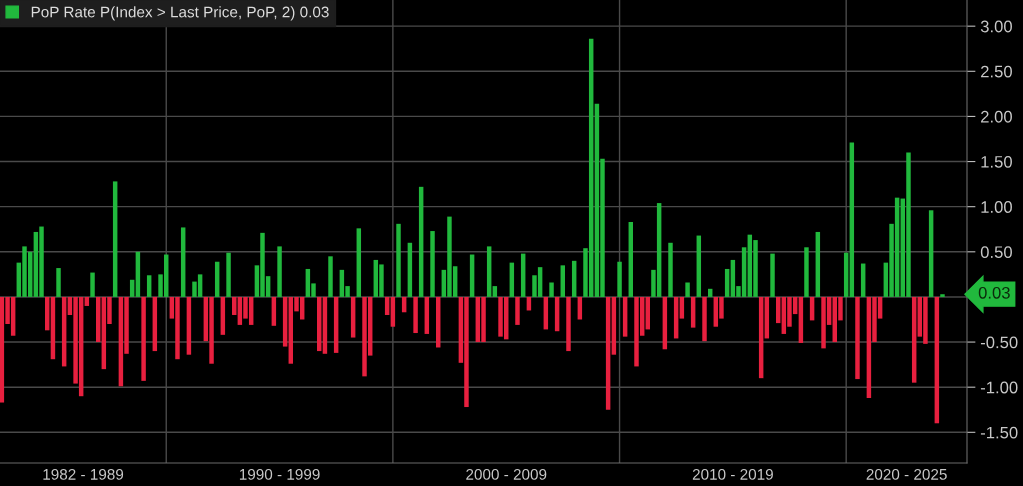 Image resolution: width=1023 pixels, height=486 pixels. What do you see at coordinates (732, 474) in the screenshot?
I see `x-tick-label: 2010 - 2019` at bounding box center [732, 474].